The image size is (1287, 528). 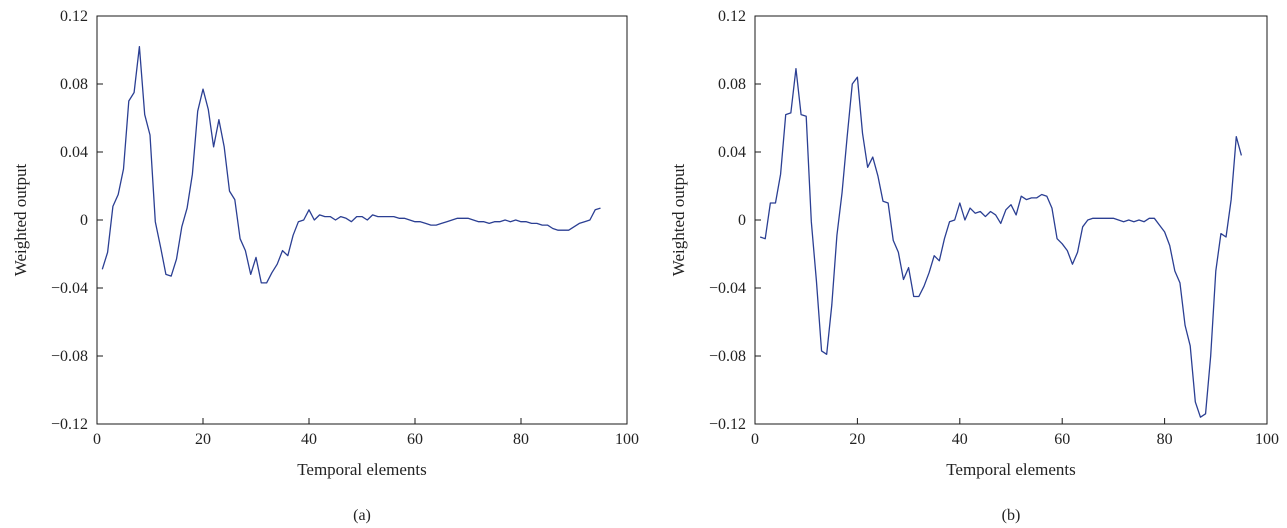 What do you see at coordinates (1267, 439) in the screenshot?
I see `x-tick-label-b-5: 100` at bounding box center [1267, 439].